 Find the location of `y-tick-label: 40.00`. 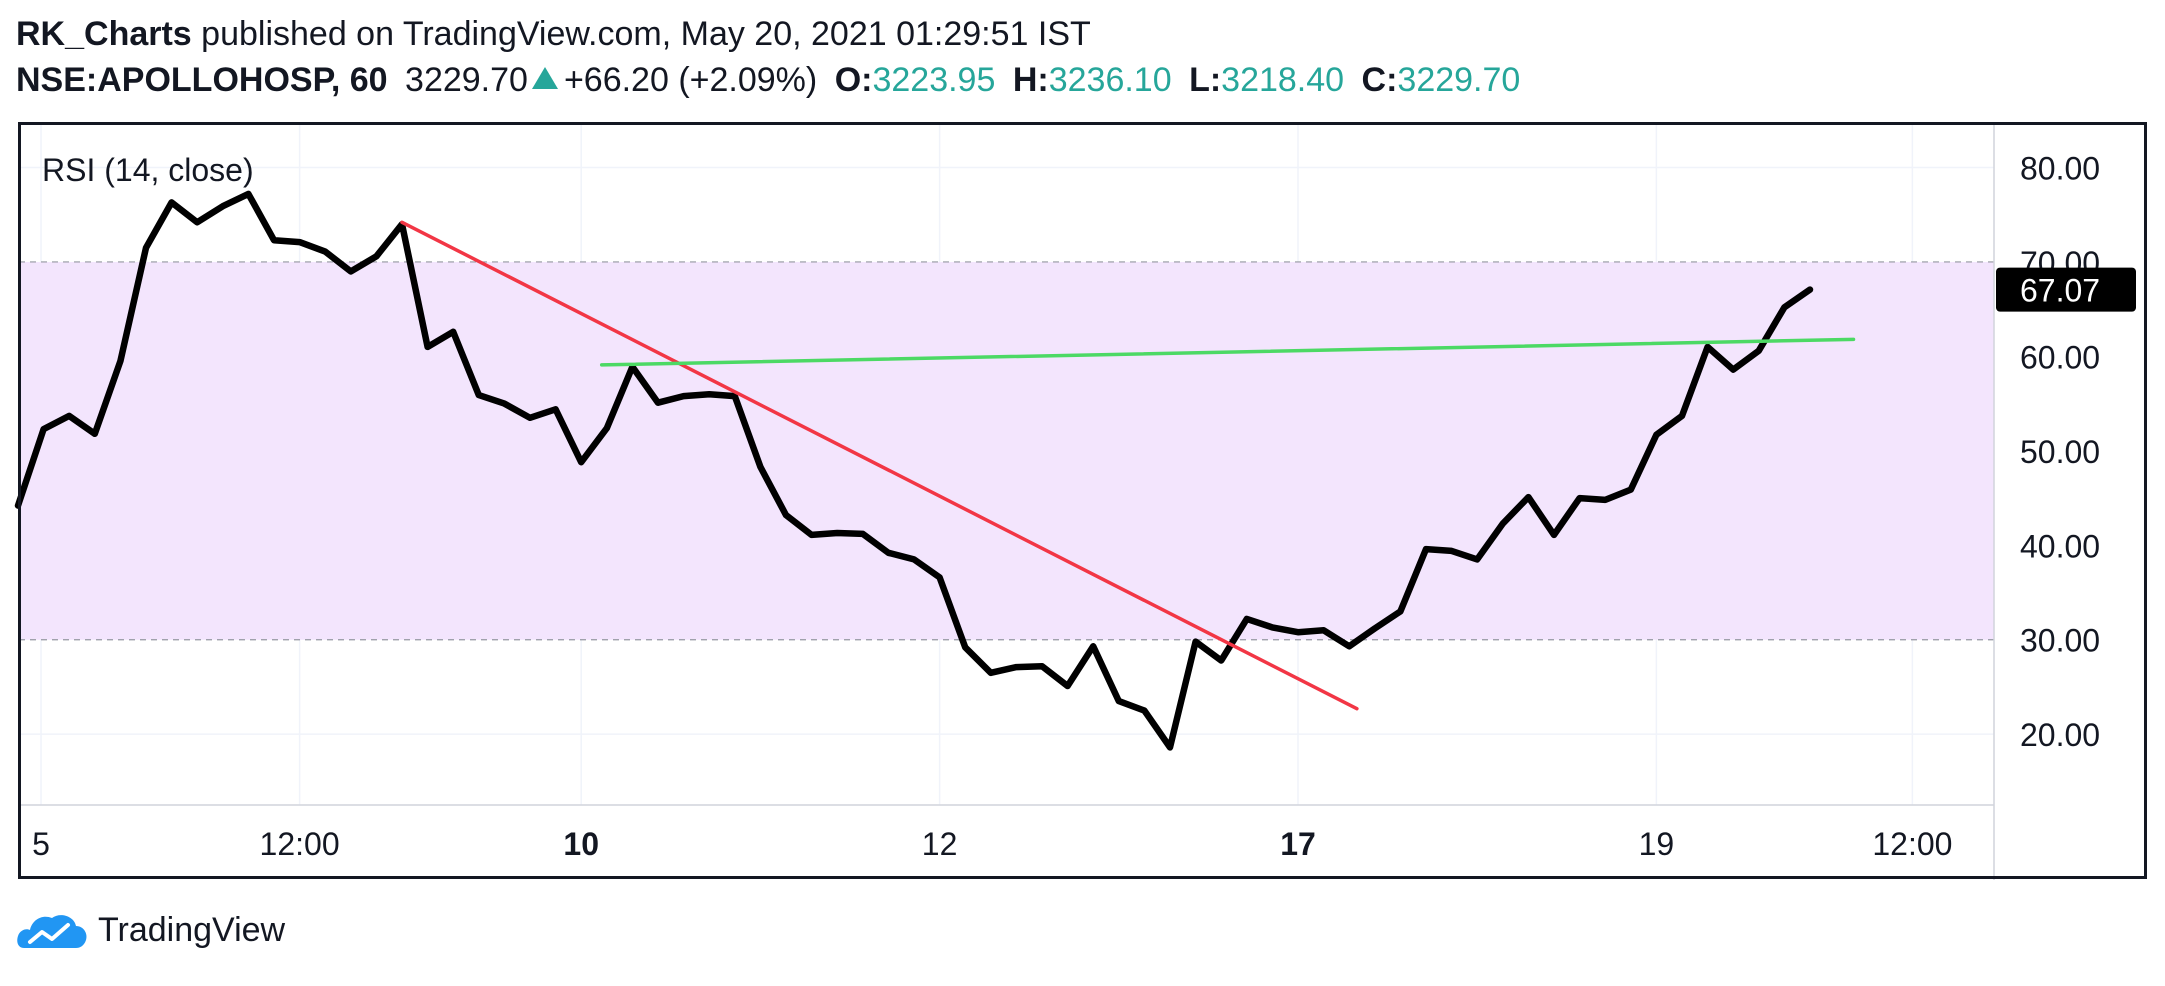

y-tick-label: 40.00 is located at coordinates (2060, 546).